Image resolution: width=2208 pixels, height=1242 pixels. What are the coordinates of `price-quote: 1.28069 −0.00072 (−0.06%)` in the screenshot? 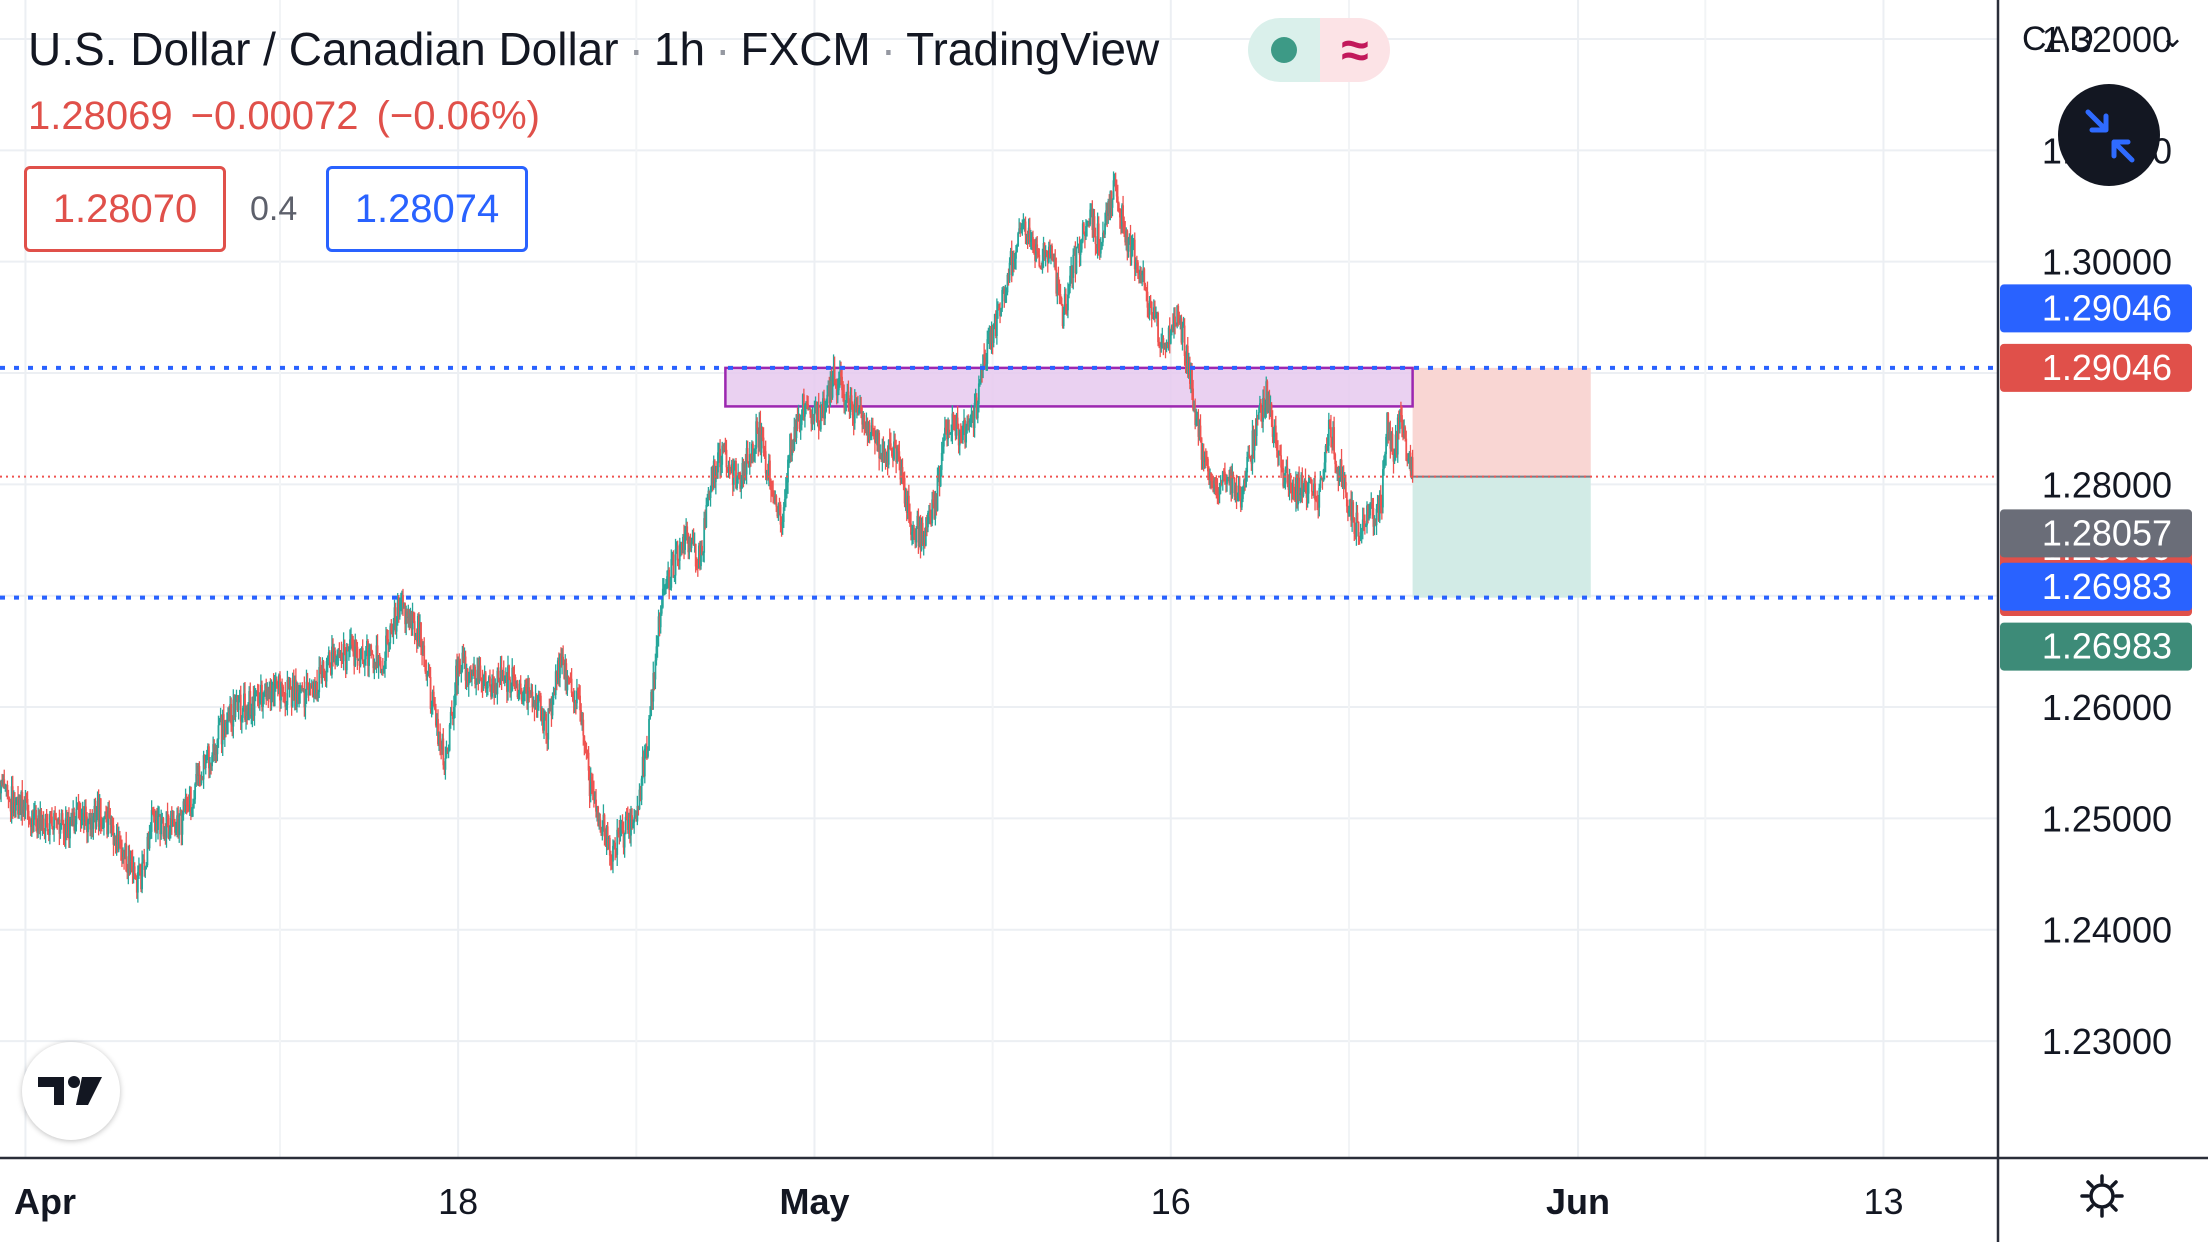 It's located at (293, 116).